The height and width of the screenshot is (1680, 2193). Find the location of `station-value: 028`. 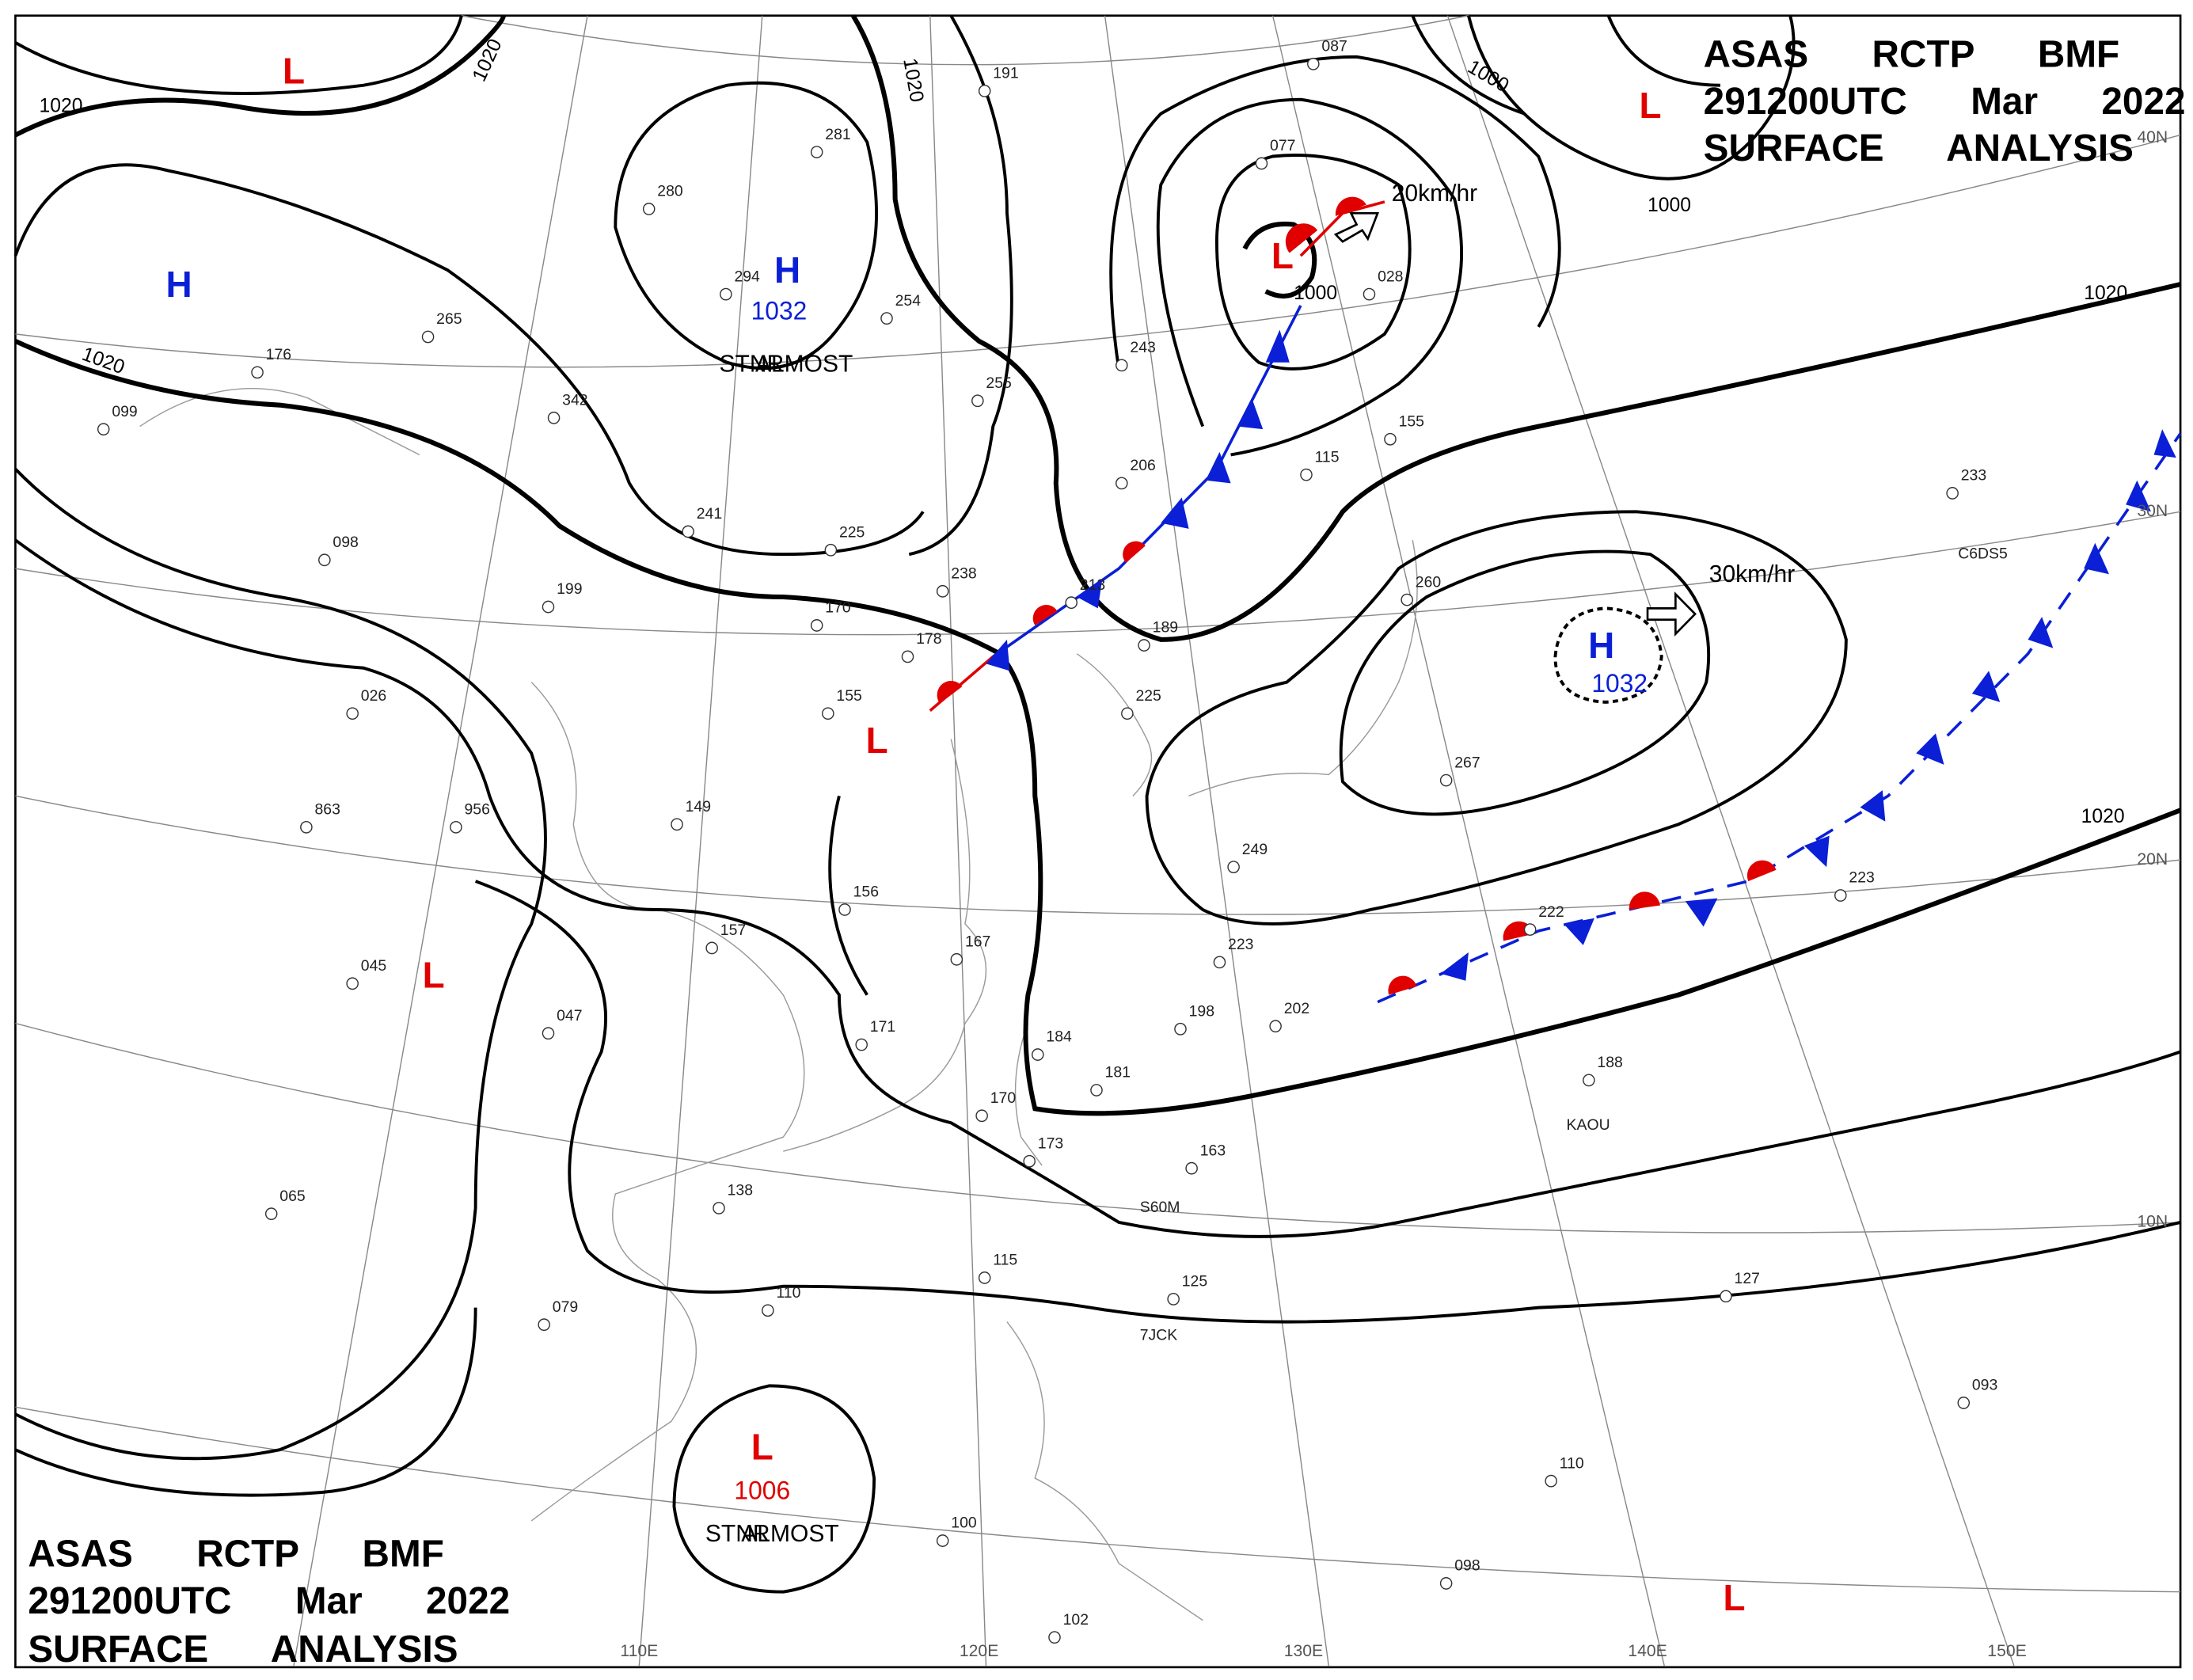

station-value: 028 is located at coordinates (1391, 276).